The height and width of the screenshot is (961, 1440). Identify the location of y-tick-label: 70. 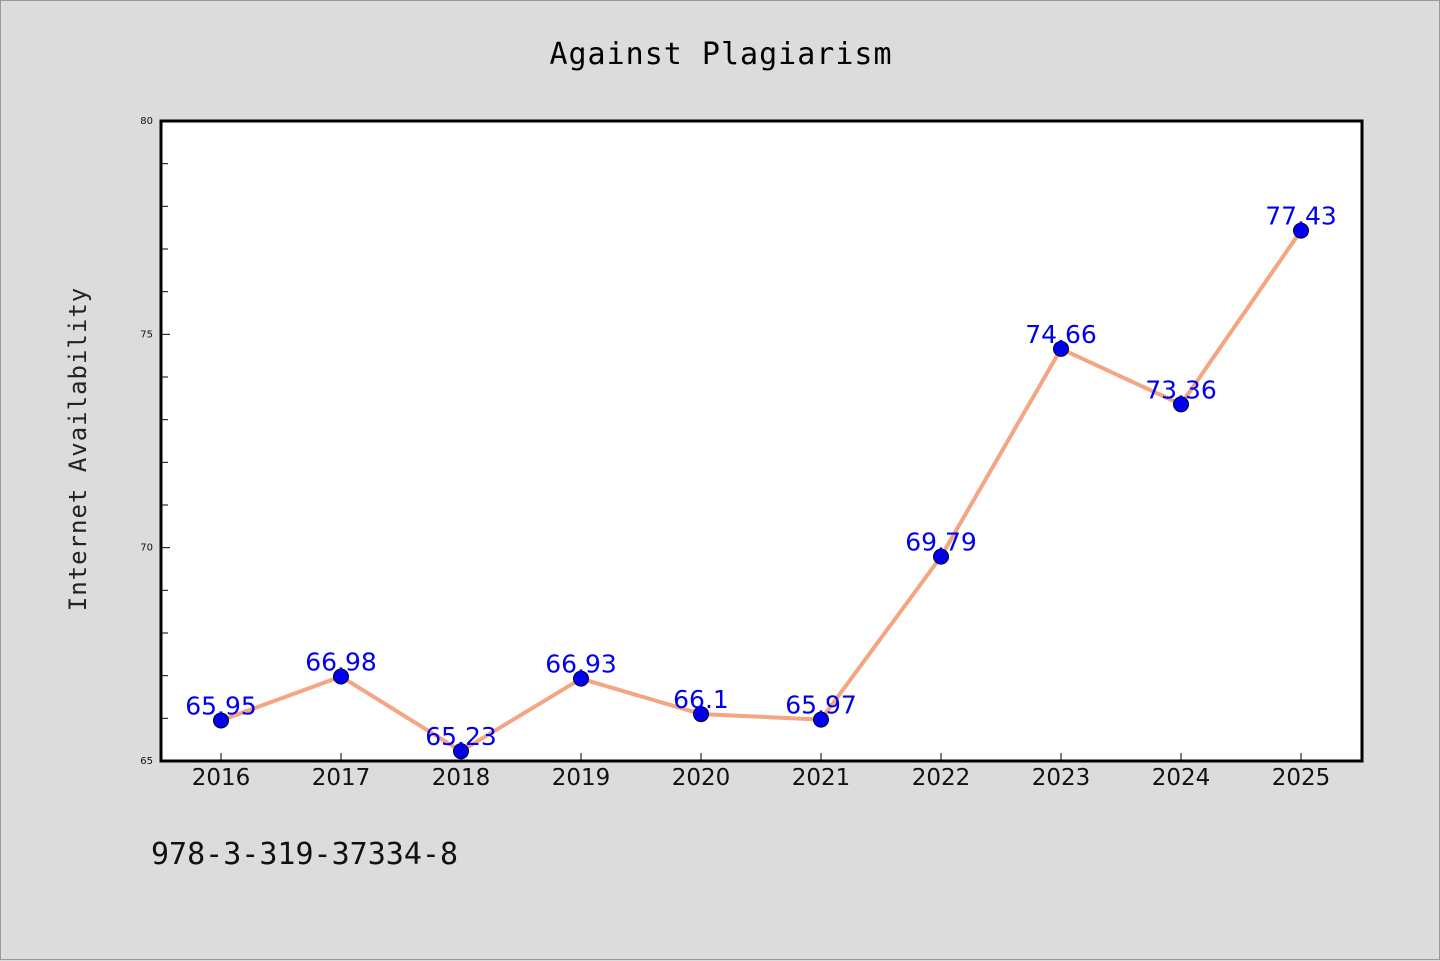
(146, 548).